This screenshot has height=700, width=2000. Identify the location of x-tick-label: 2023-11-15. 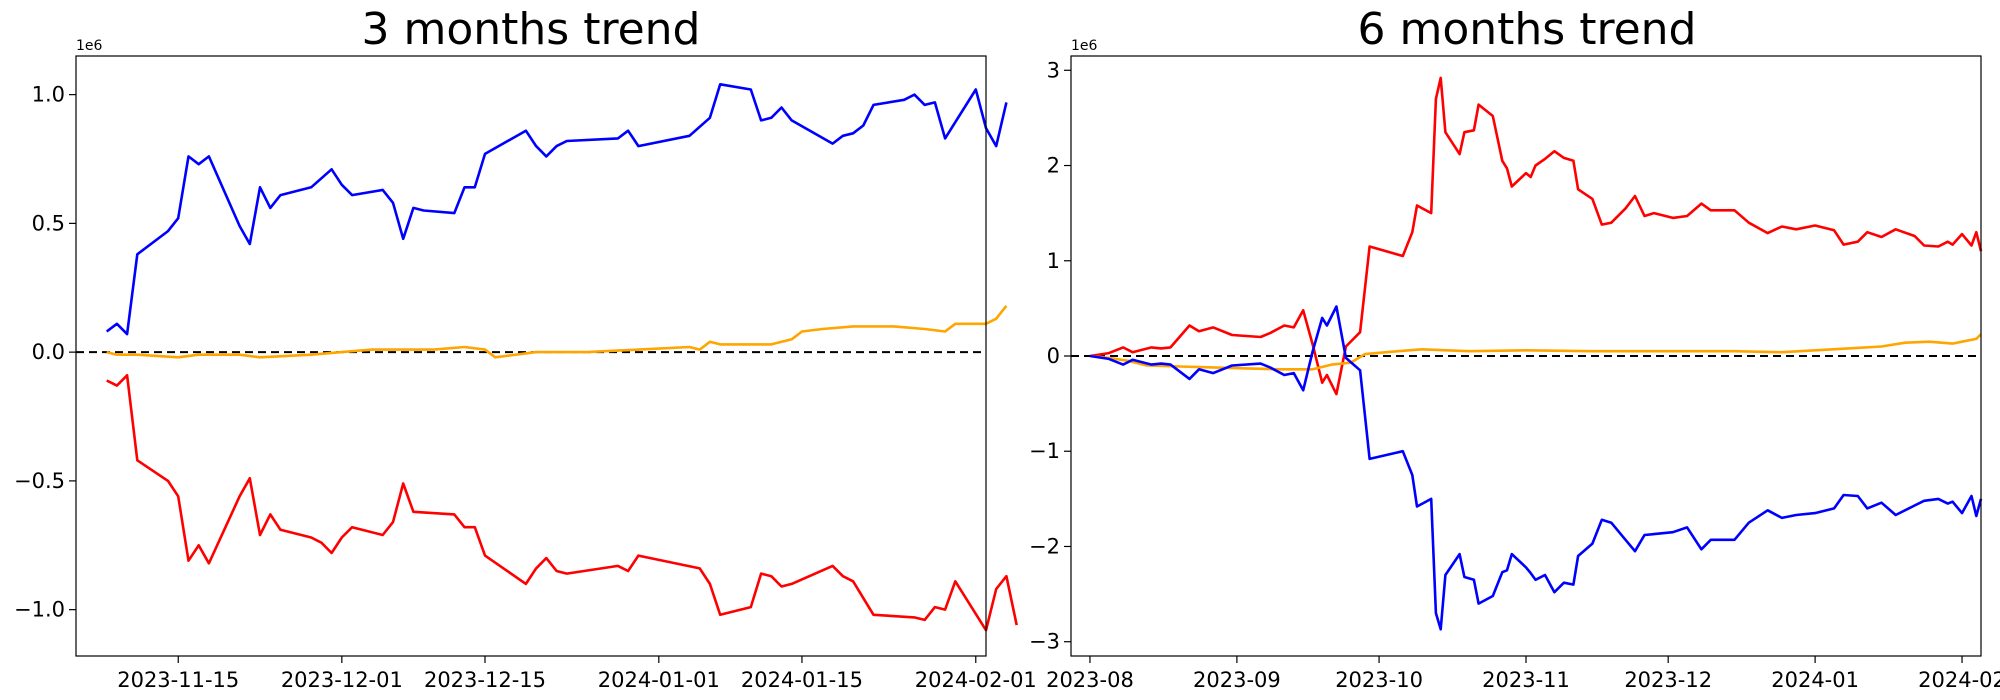
(178, 680).